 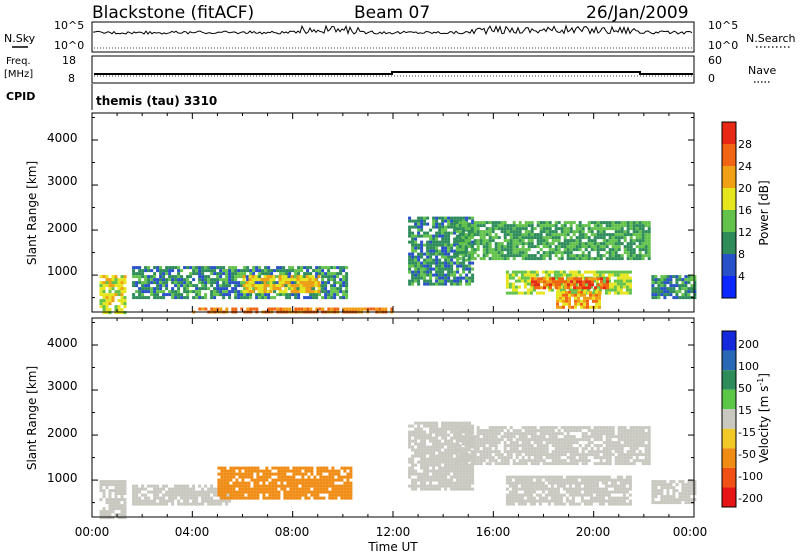 I want to click on power-cbar-tick-20: 20, so click(x=745, y=188).